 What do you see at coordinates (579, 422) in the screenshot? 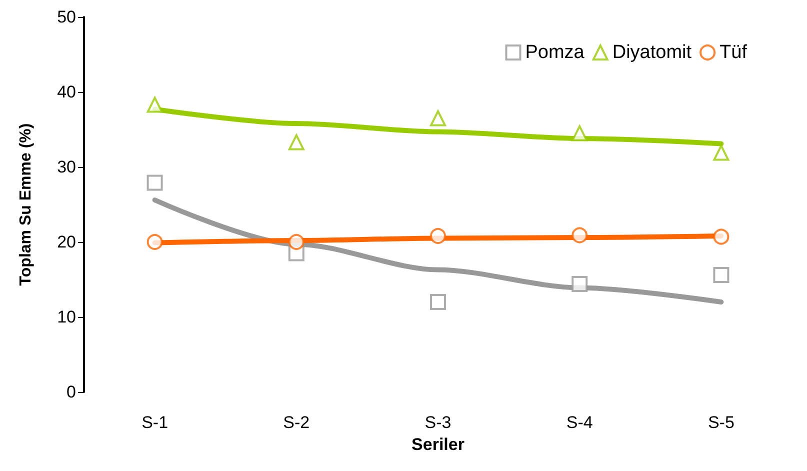
I see `x-tick-label: S-4` at bounding box center [579, 422].